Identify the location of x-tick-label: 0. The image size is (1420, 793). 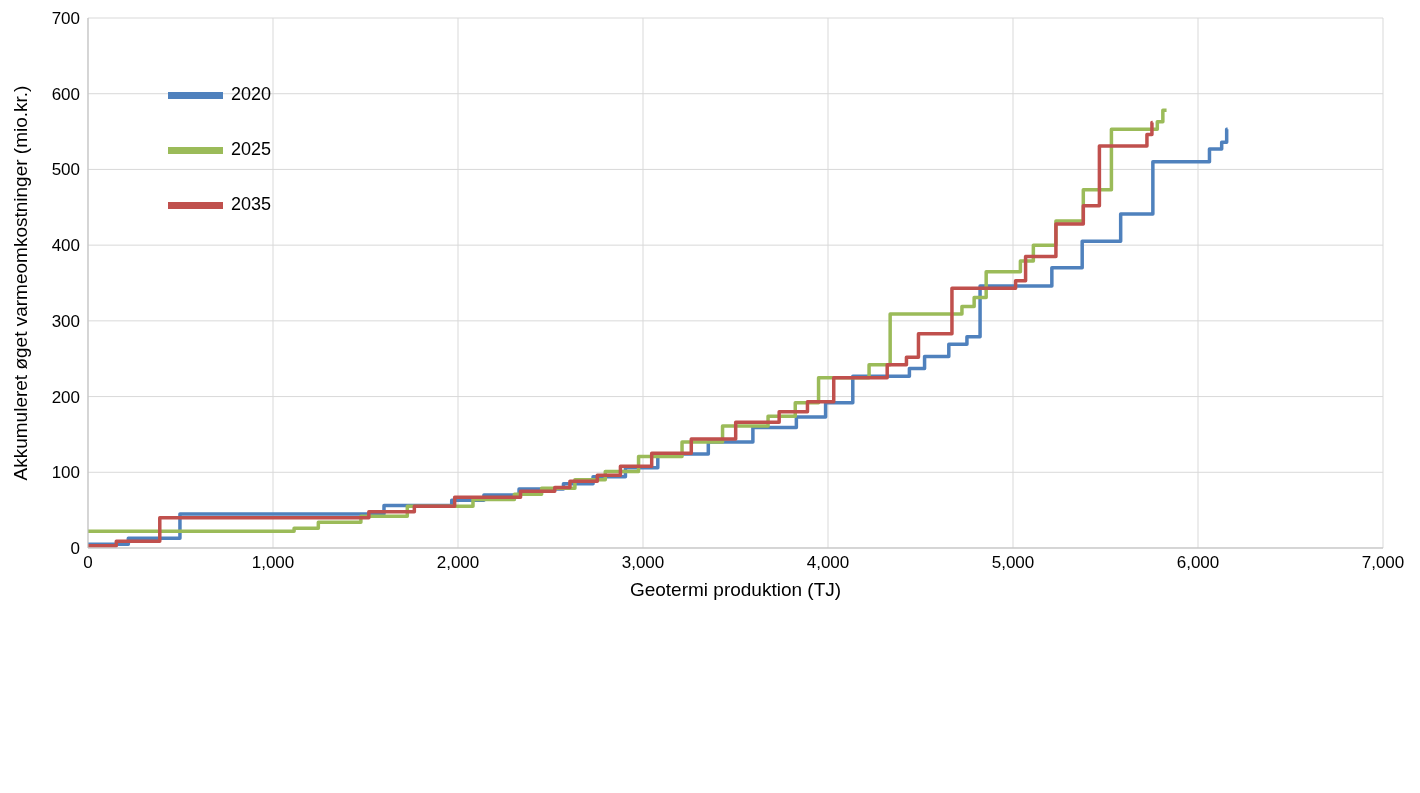
(88, 563).